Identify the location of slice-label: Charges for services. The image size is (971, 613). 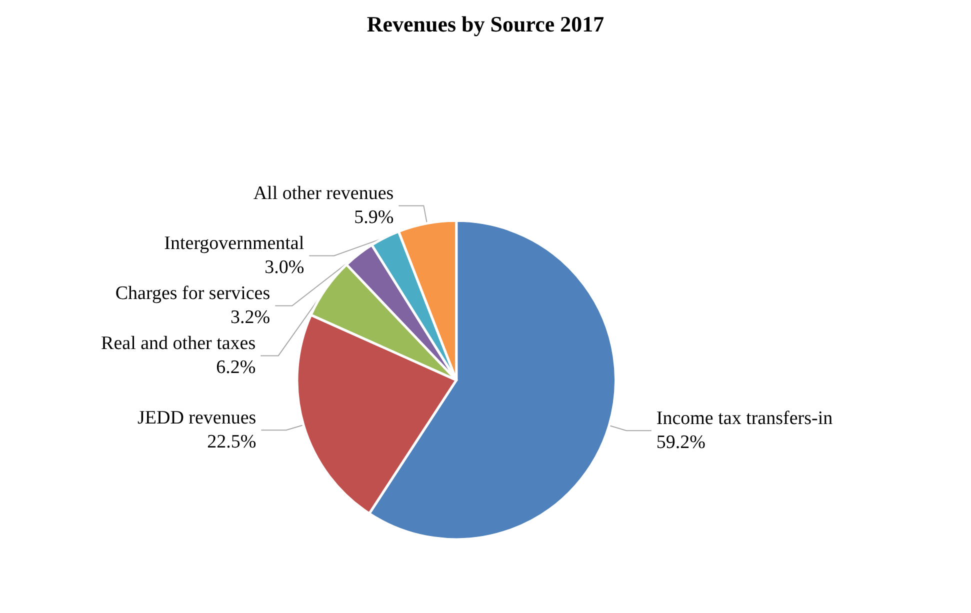
(192, 293).